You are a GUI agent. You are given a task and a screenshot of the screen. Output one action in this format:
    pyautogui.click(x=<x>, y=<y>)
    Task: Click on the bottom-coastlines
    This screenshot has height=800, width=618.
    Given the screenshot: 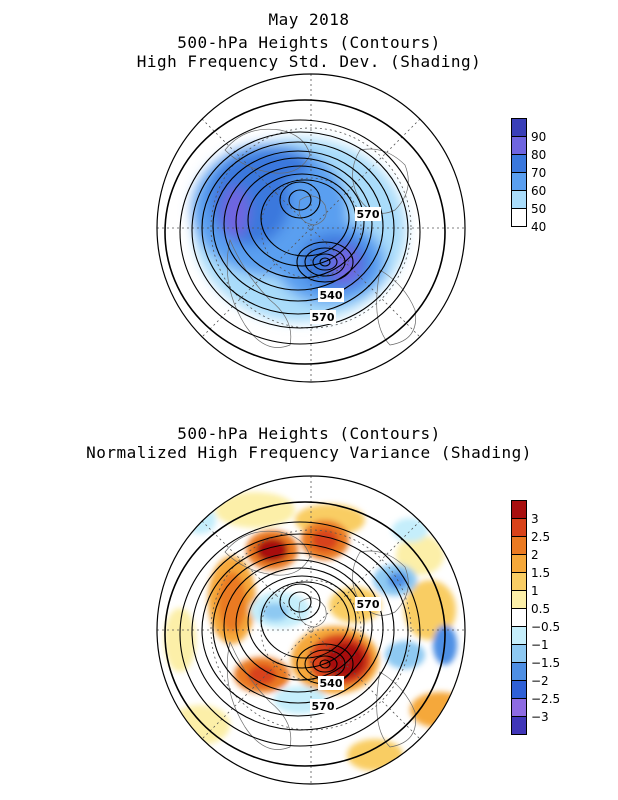 What is the action you would take?
    pyautogui.click(x=320, y=640)
    